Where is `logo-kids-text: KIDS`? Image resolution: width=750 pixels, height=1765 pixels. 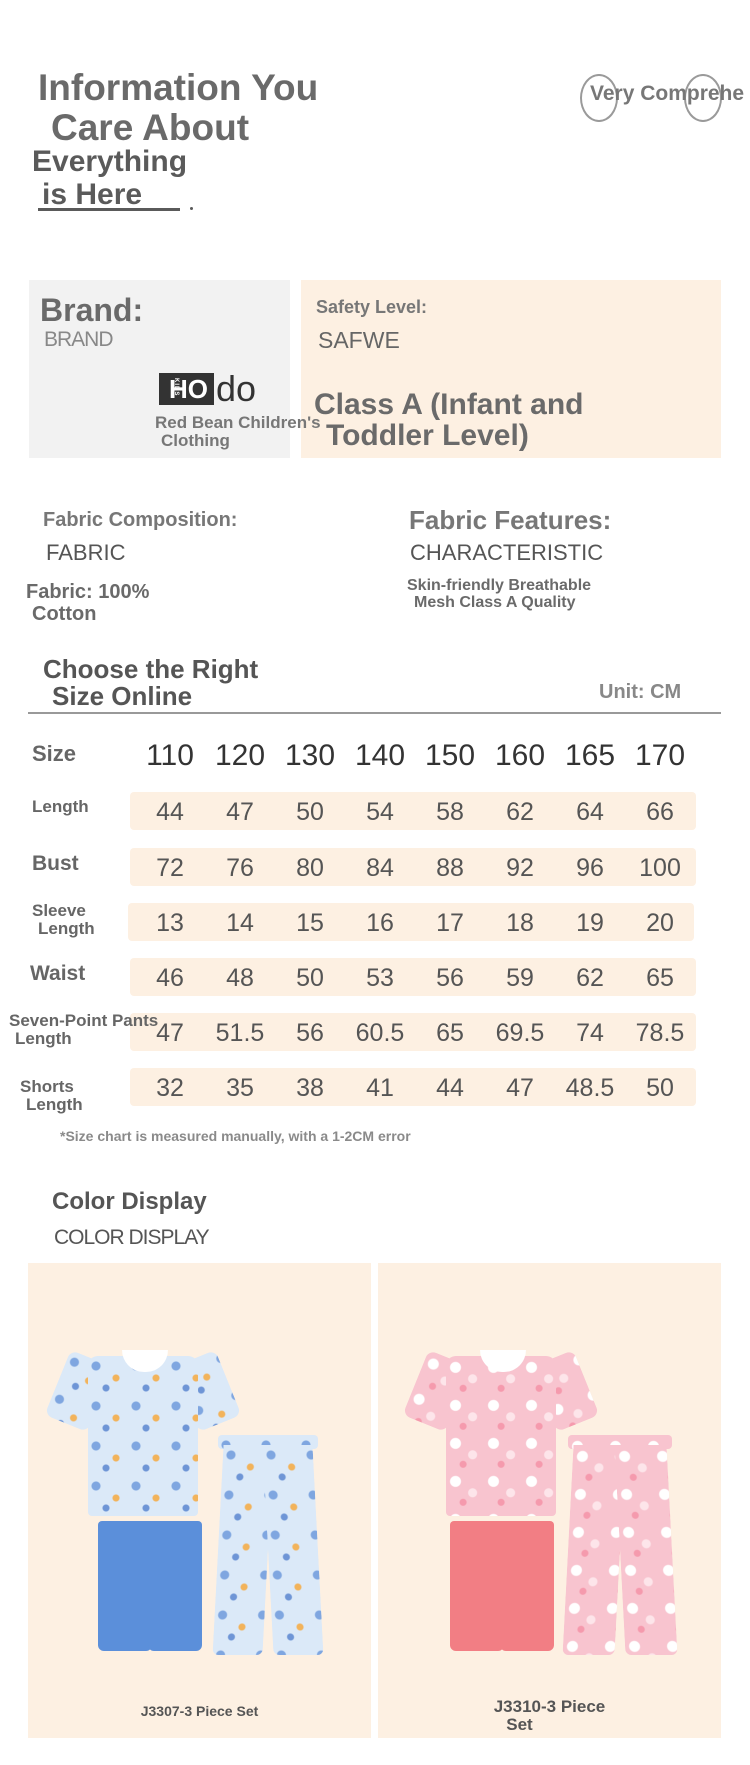
logo-kids-text: KIDS is located at coordinates (176, 387).